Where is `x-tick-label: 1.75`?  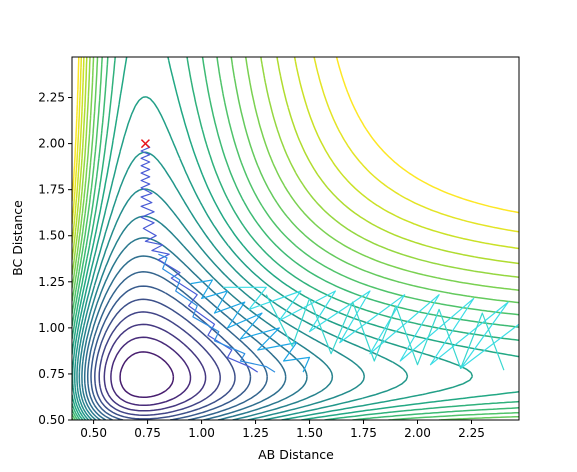
x-tick-label: 1.75 is located at coordinates (363, 433).